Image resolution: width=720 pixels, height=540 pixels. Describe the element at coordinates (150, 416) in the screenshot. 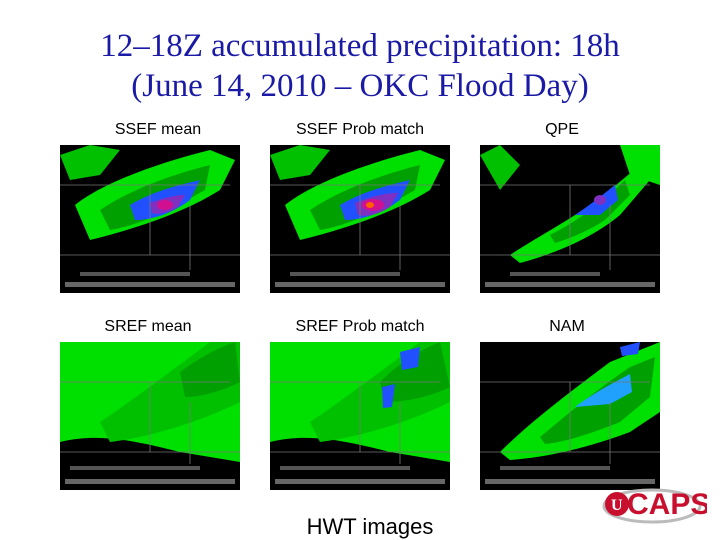

I see `map-sref-mean` at that location.